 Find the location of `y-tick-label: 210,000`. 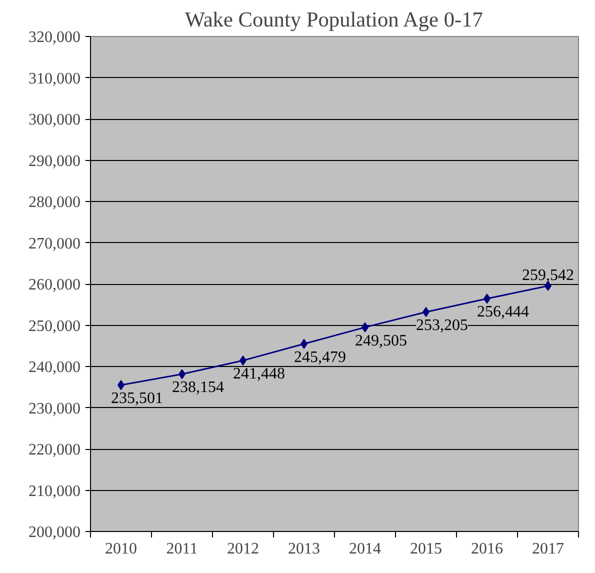

y-tick-label: 210,000 is located at coordinates (54, 491).